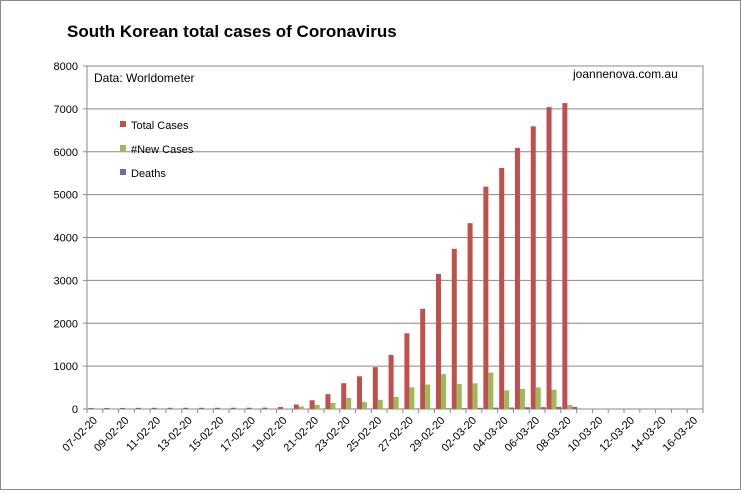 This screenshot has width=741, height=494. What do you see at coordinates (162, 150) in the screenshot?
I see `legend-label: #New Cases` at bounding box center [162, 150].